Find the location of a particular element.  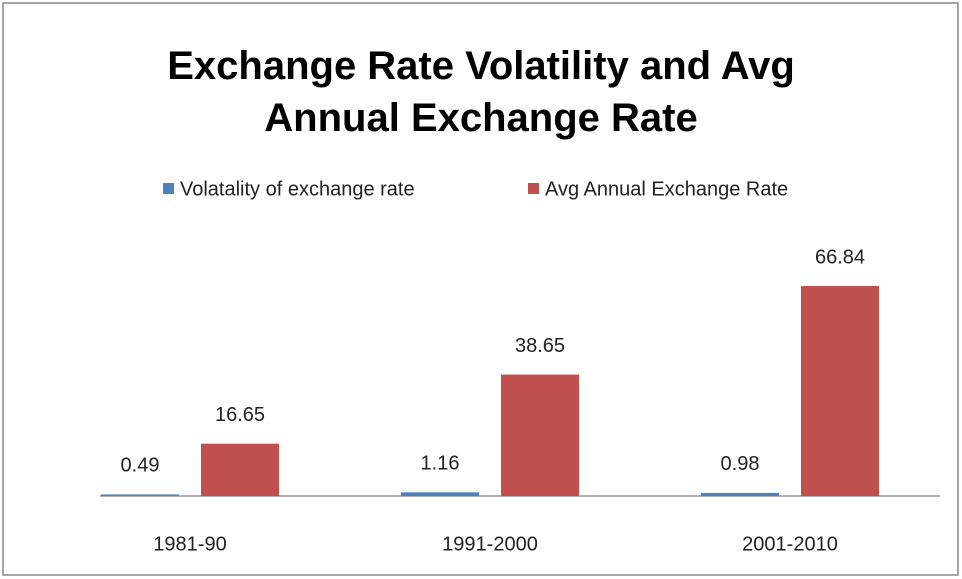

data-label: 38.65 is located at coordinates (540, 346).